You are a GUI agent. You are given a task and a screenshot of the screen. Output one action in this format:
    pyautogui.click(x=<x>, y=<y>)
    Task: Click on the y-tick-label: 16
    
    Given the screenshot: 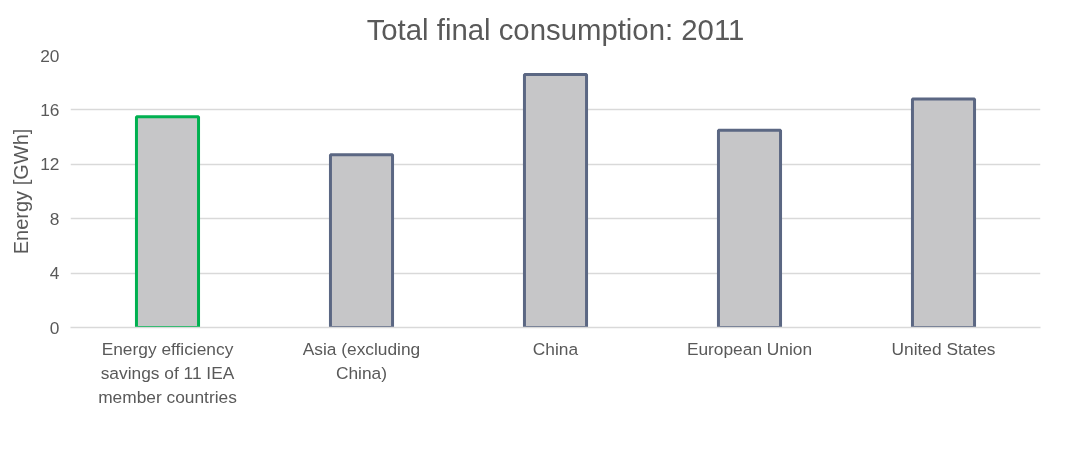 What is the action you would take?
    pyautogui.click(x=50, y=109)
    